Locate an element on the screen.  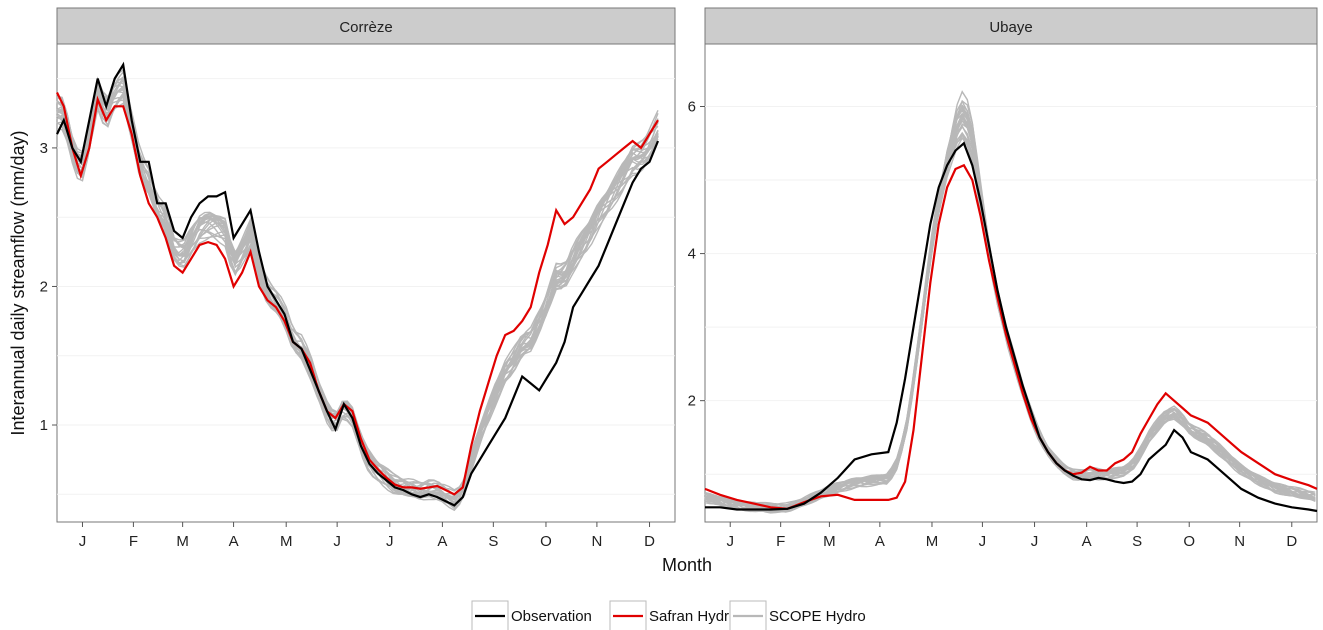
strip-label-correze: Corrèze is located at coordinates (365, 27).